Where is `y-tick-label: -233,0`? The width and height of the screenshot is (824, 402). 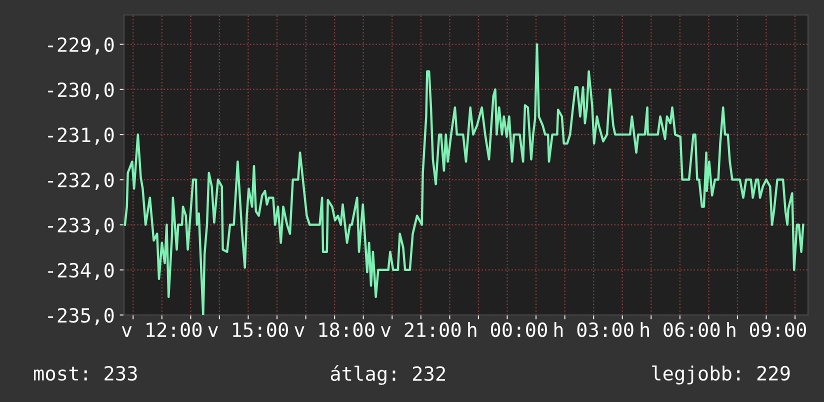 y-tick-label: -233,0 is located at coordinates (81, 226).